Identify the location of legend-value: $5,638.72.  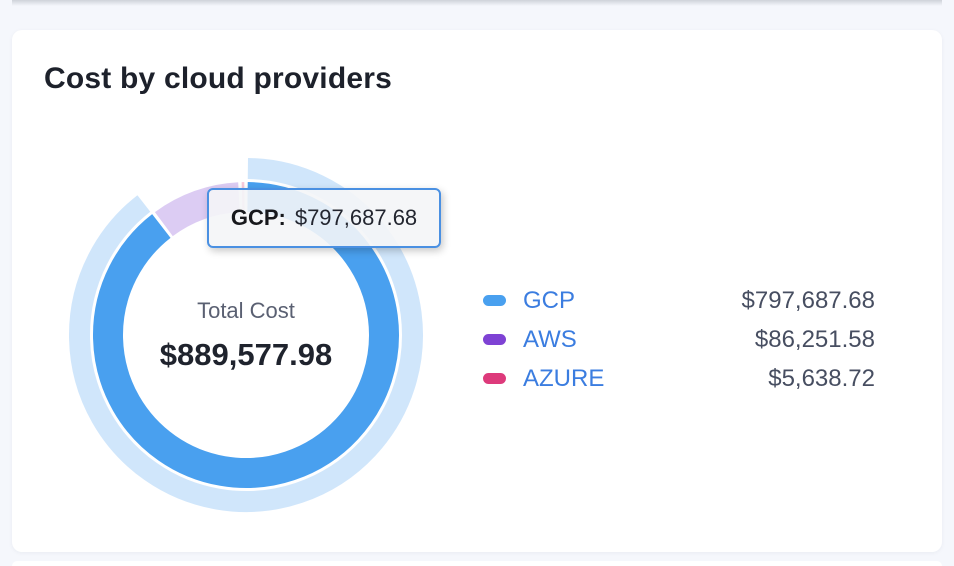
(821, 378).